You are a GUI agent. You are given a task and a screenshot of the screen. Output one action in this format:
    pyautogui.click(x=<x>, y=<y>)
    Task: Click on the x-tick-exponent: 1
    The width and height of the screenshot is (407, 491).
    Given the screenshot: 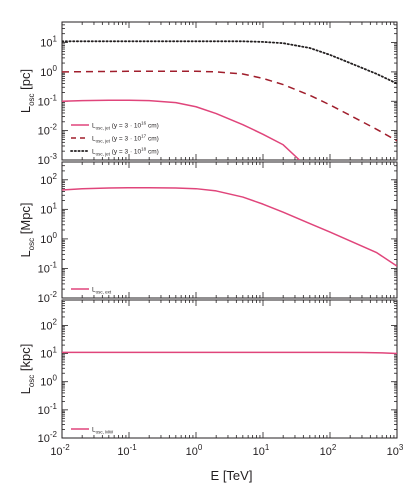 What is the action you would take?
    pyautogui.click(x=267, y=447)
    